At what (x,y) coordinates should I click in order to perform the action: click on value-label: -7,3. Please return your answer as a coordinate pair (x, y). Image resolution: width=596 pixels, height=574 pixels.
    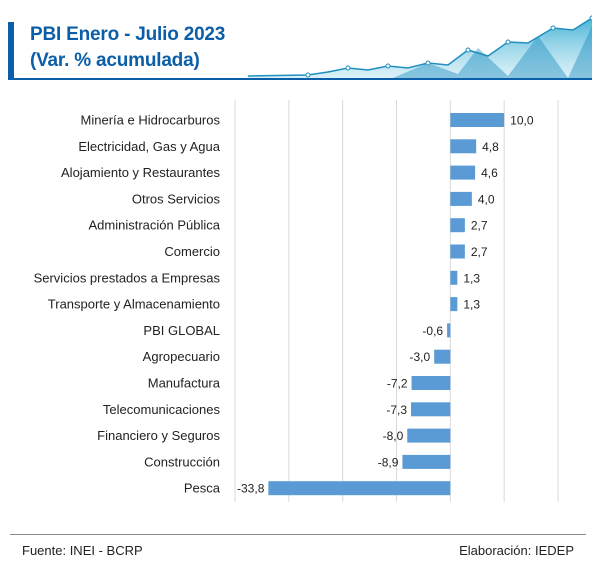
    Looking at the image, I should click on (396, 410).